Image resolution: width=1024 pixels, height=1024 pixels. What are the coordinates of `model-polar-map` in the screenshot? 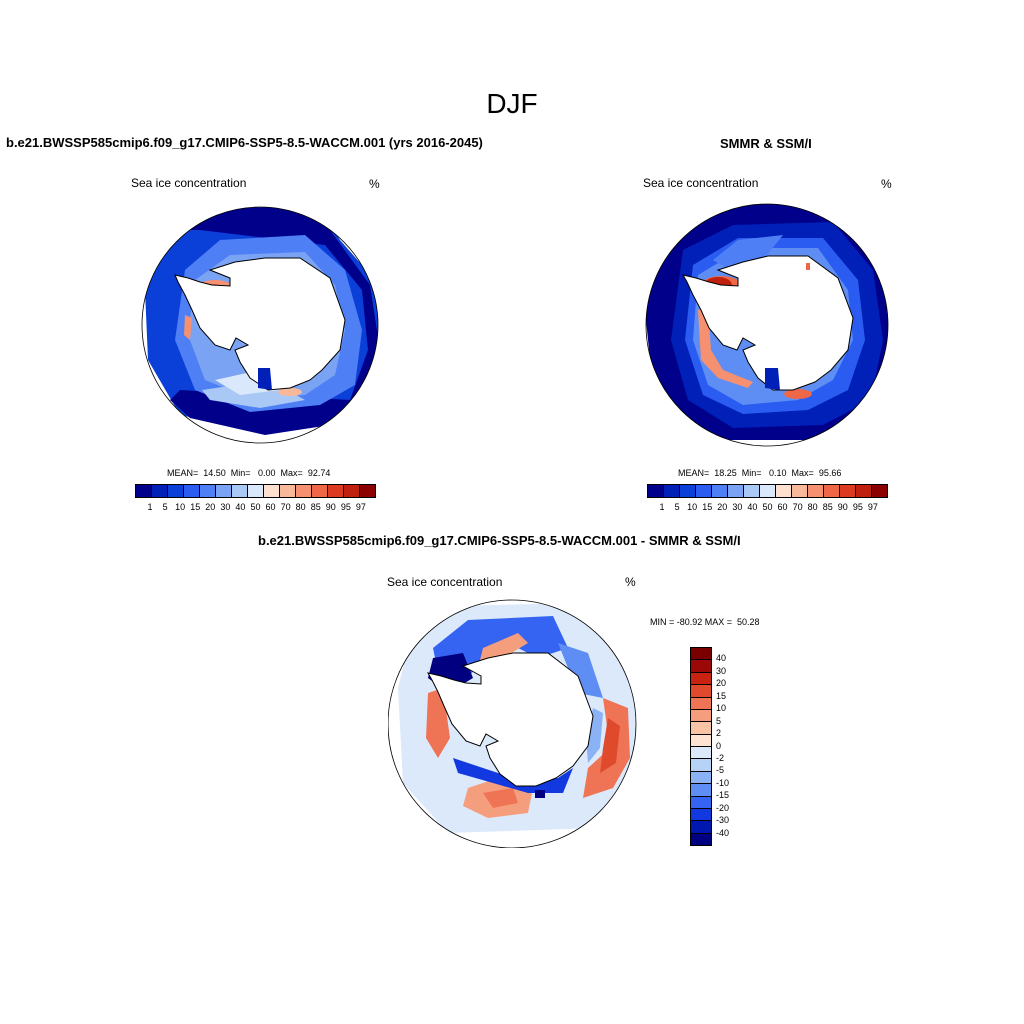 It's located at (260, 325).